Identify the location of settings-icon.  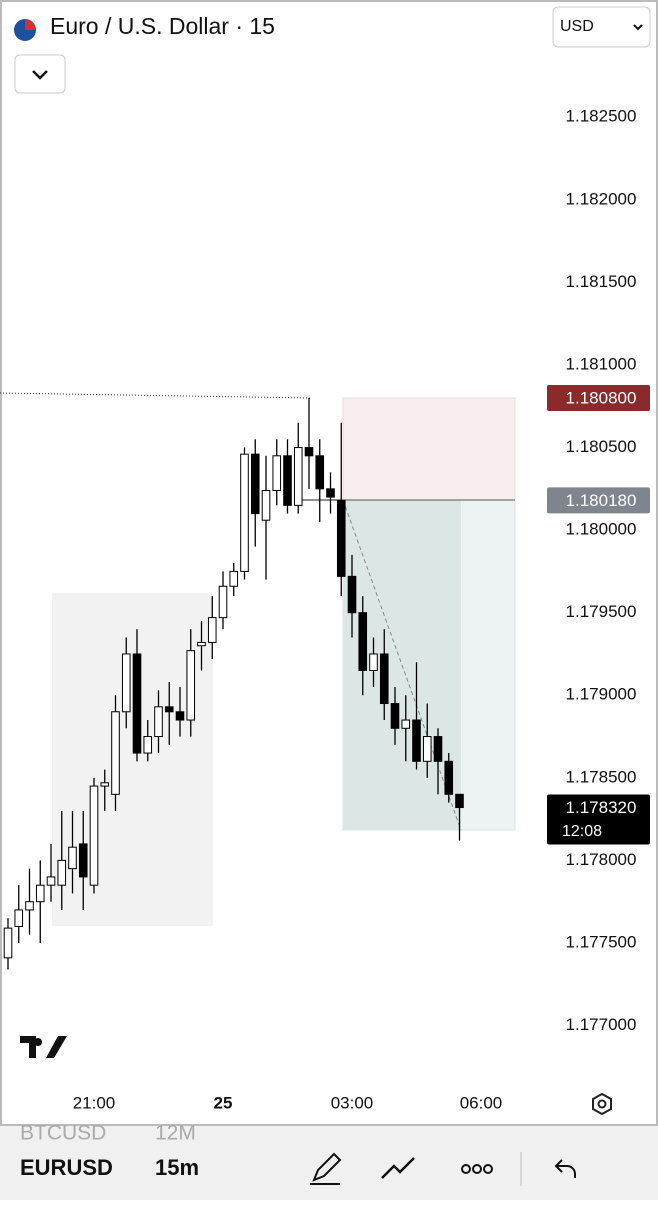
(602, 1104).